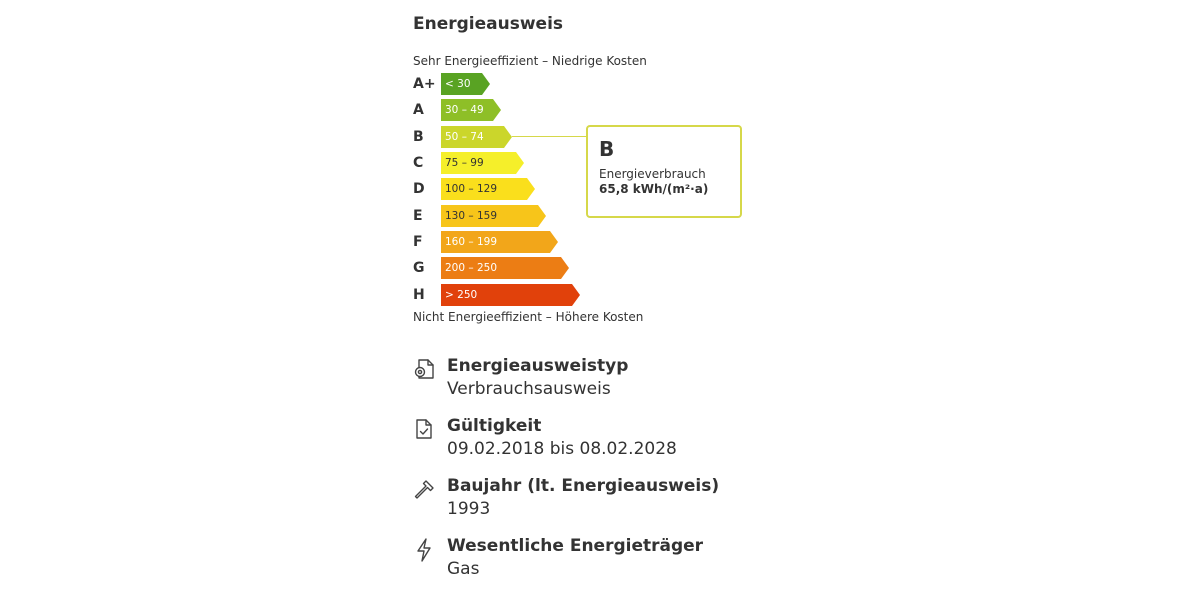 The height and width of the screenshot is (600, 1200). Describe the element at coordinates (418, 137) in the screenshot. I see `rating-letter: B` at that location.